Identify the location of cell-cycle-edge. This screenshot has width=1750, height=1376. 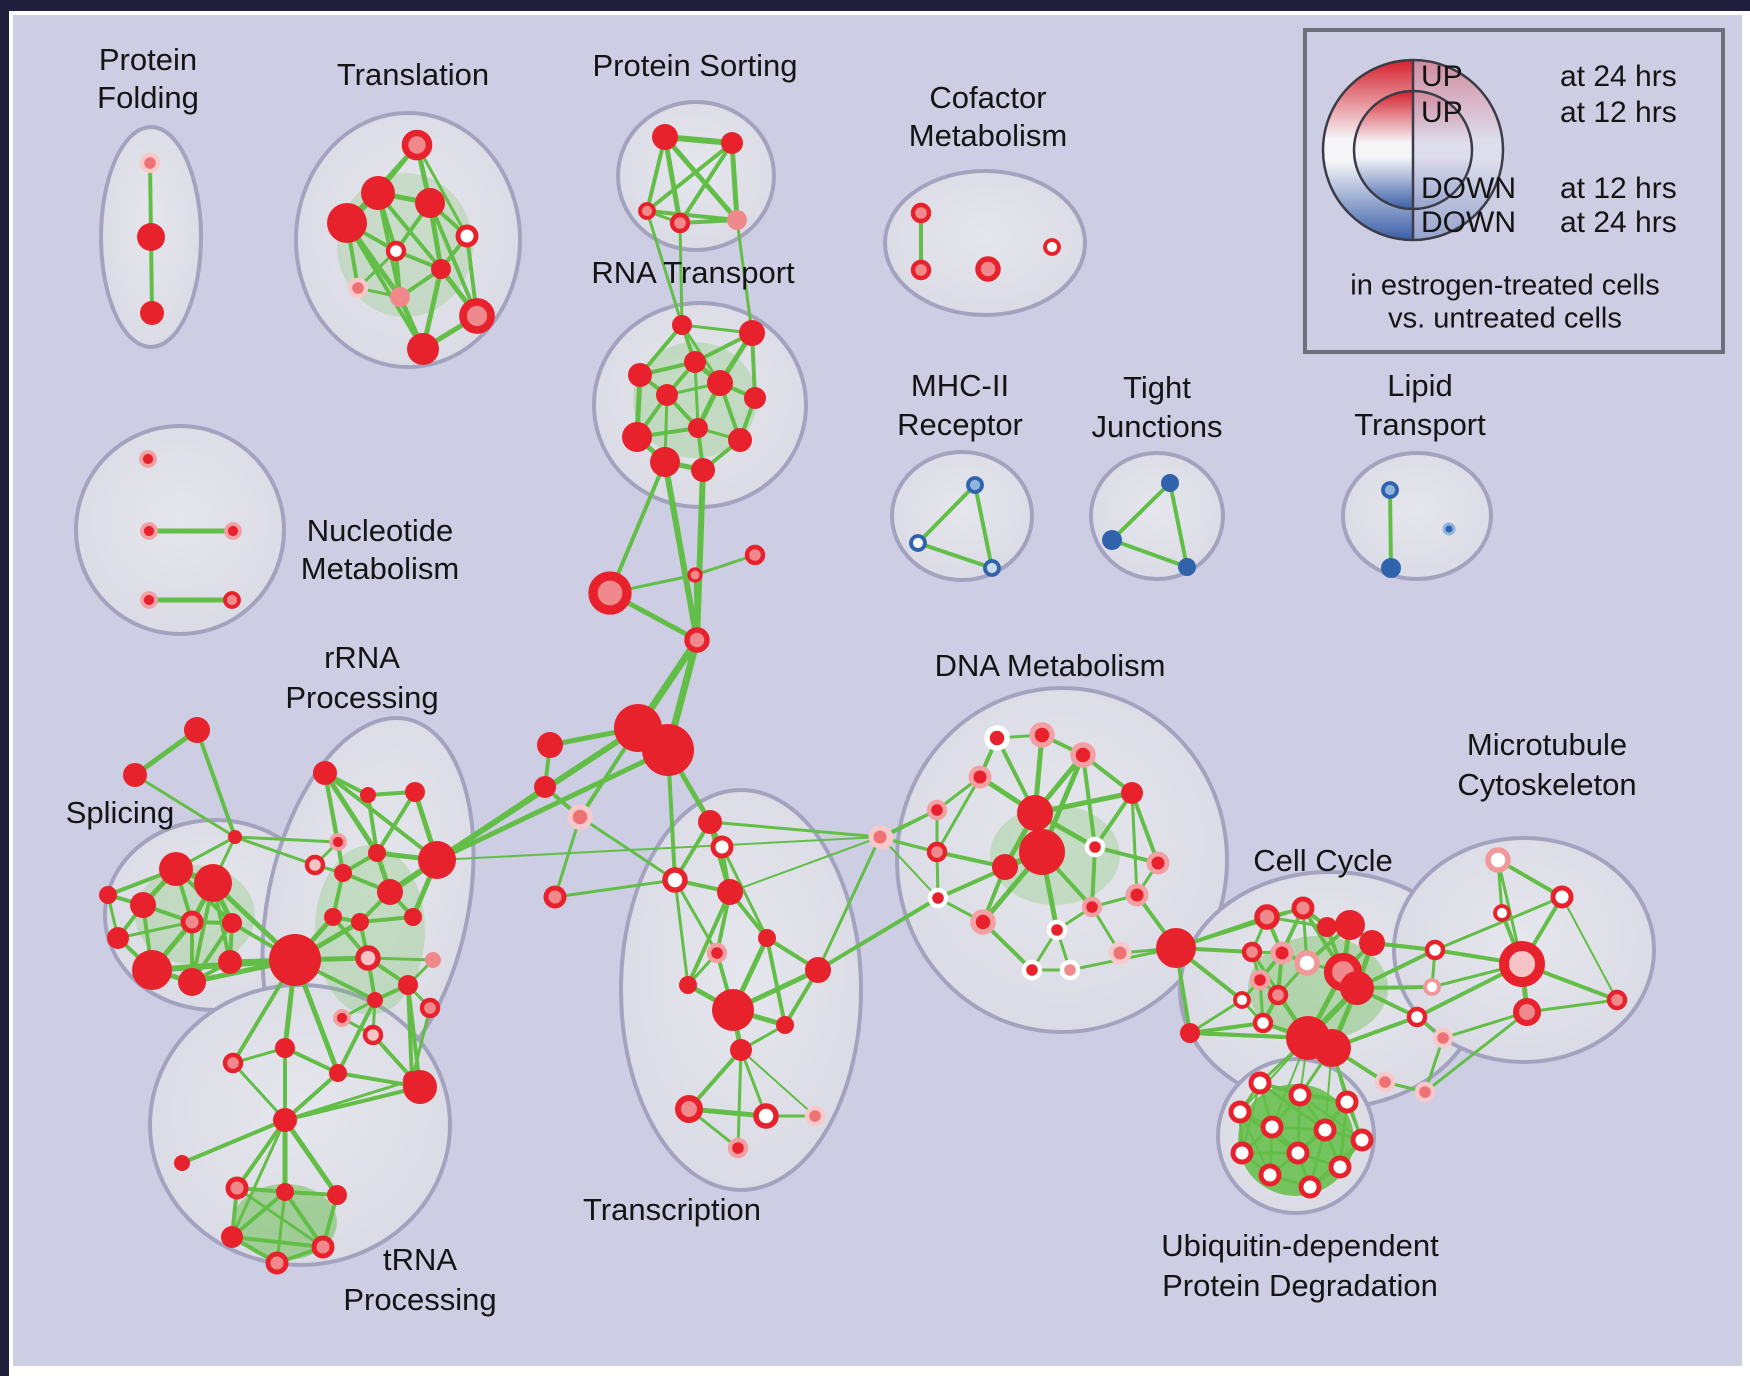
(1226, 1028).